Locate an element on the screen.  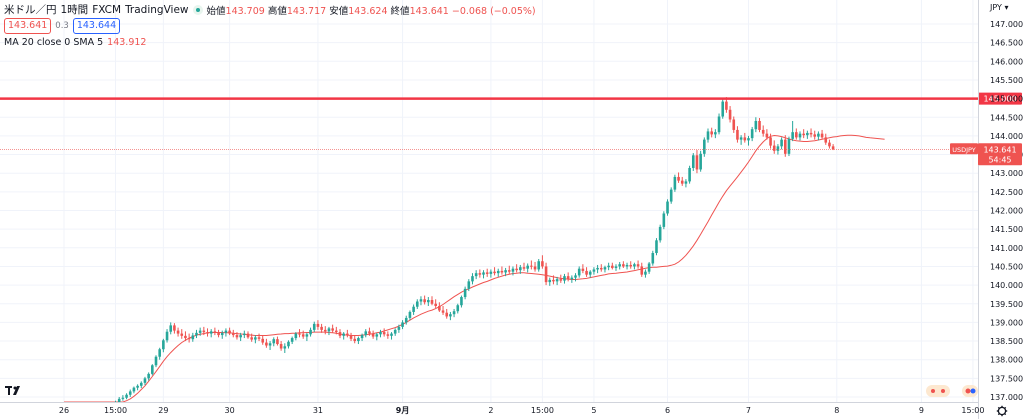
price-tick-label: 144.500 is located at coordinates (1006, 117).